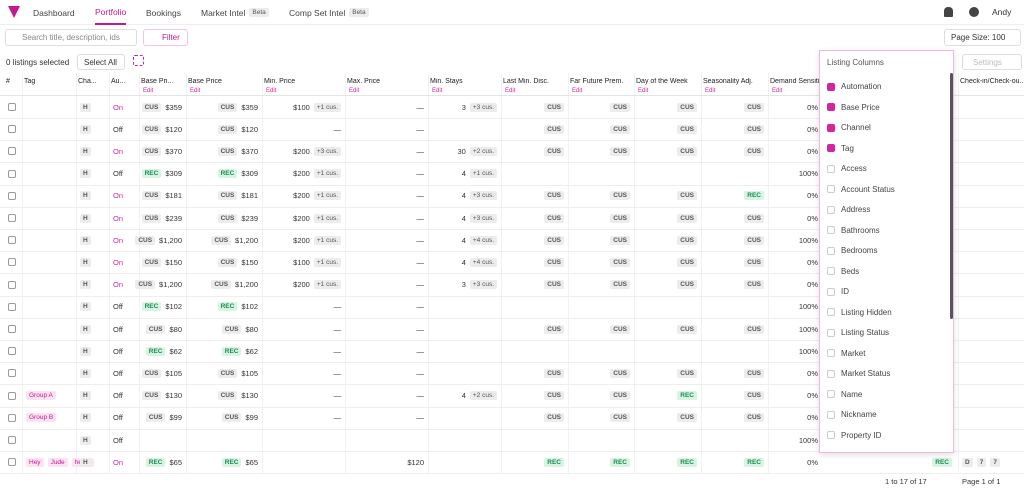 This screenshot has width=1024, height=489. I want to click on menu-item: Beds, so click(843, 271).